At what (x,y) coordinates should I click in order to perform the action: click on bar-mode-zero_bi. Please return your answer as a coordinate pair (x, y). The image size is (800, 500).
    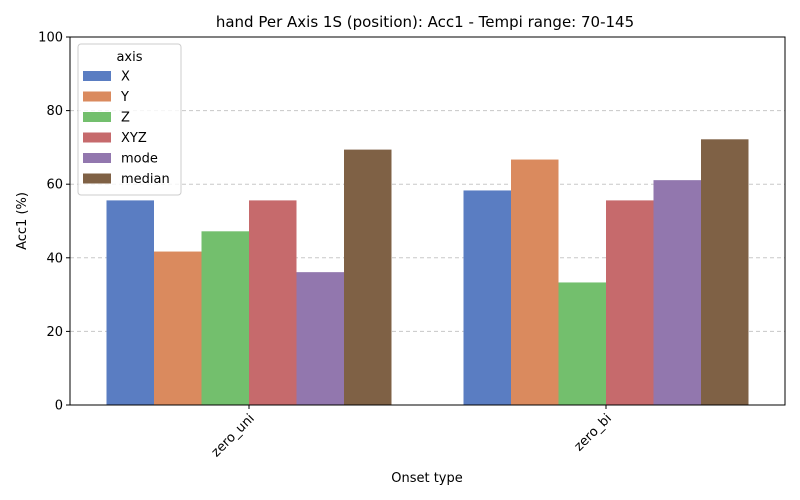
    Looking at the image, I should click on (677, 292).